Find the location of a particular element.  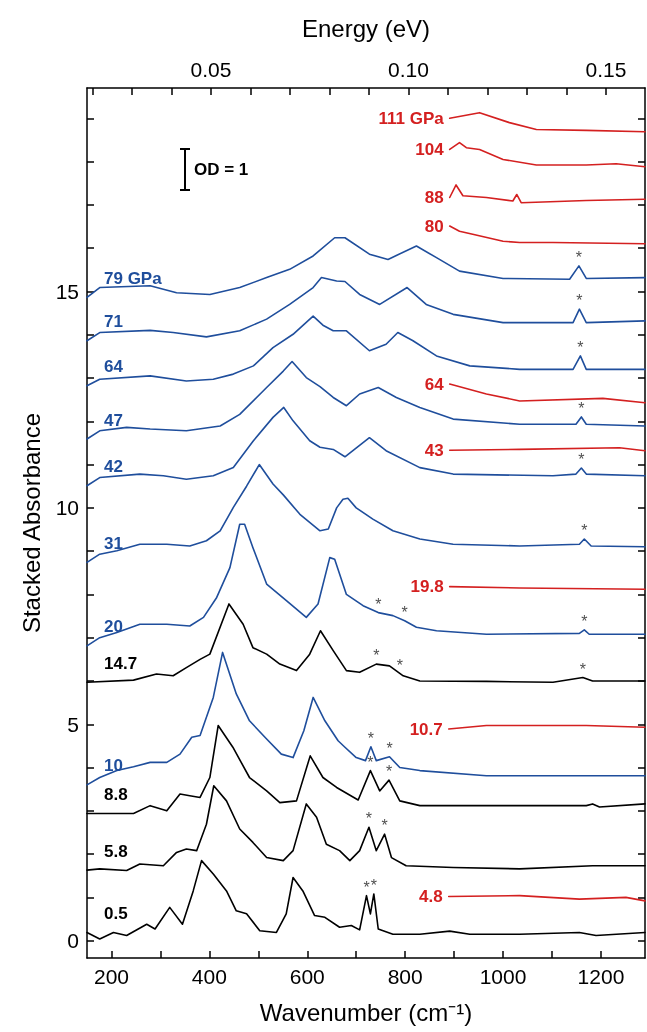

x2-axis-title: Energy (eV) is located at coordinates (366, 28).